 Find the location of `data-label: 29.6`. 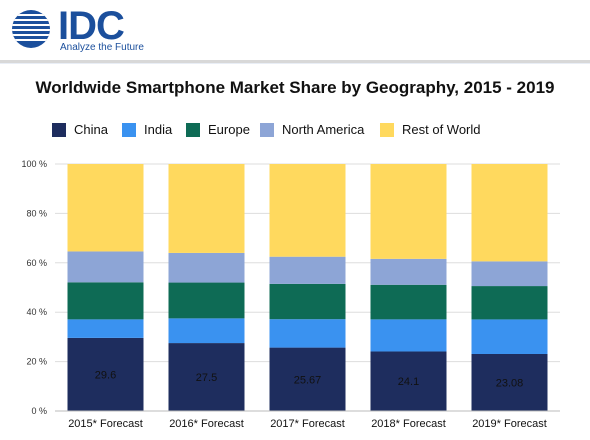

data-label: 29.6 is located at coordinates (105, 375).